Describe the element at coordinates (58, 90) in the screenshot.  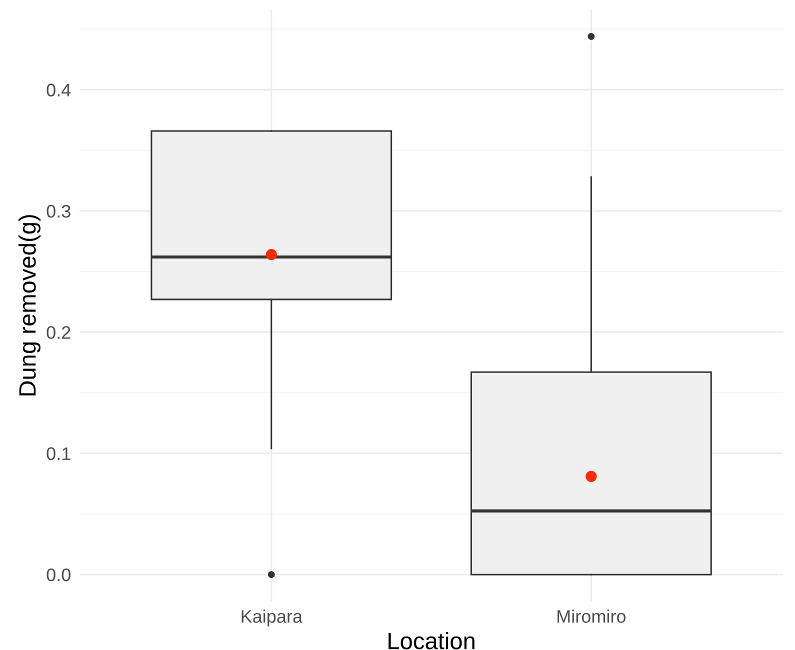
I see `y-tick-label: 0.4` at that location.